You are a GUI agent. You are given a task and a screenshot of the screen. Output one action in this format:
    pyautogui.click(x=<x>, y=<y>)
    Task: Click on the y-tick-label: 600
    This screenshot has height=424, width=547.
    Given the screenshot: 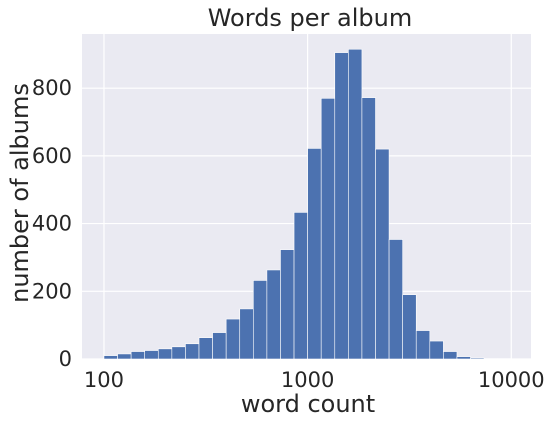 What is the action you would take?
    pyautogui.click(x=52, y=156)
    